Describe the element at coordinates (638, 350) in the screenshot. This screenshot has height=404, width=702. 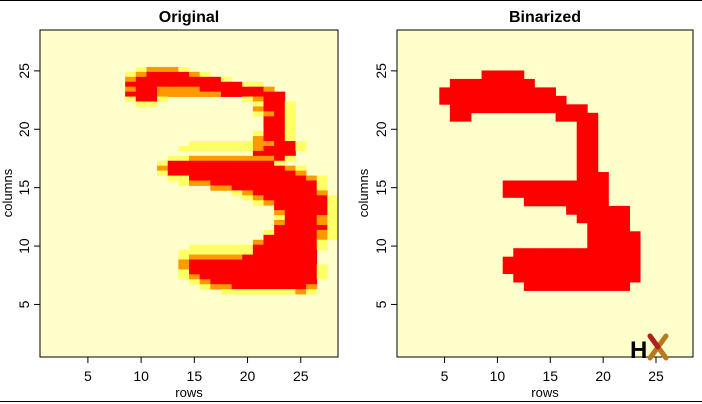
I see `svg-text: H` at that location.